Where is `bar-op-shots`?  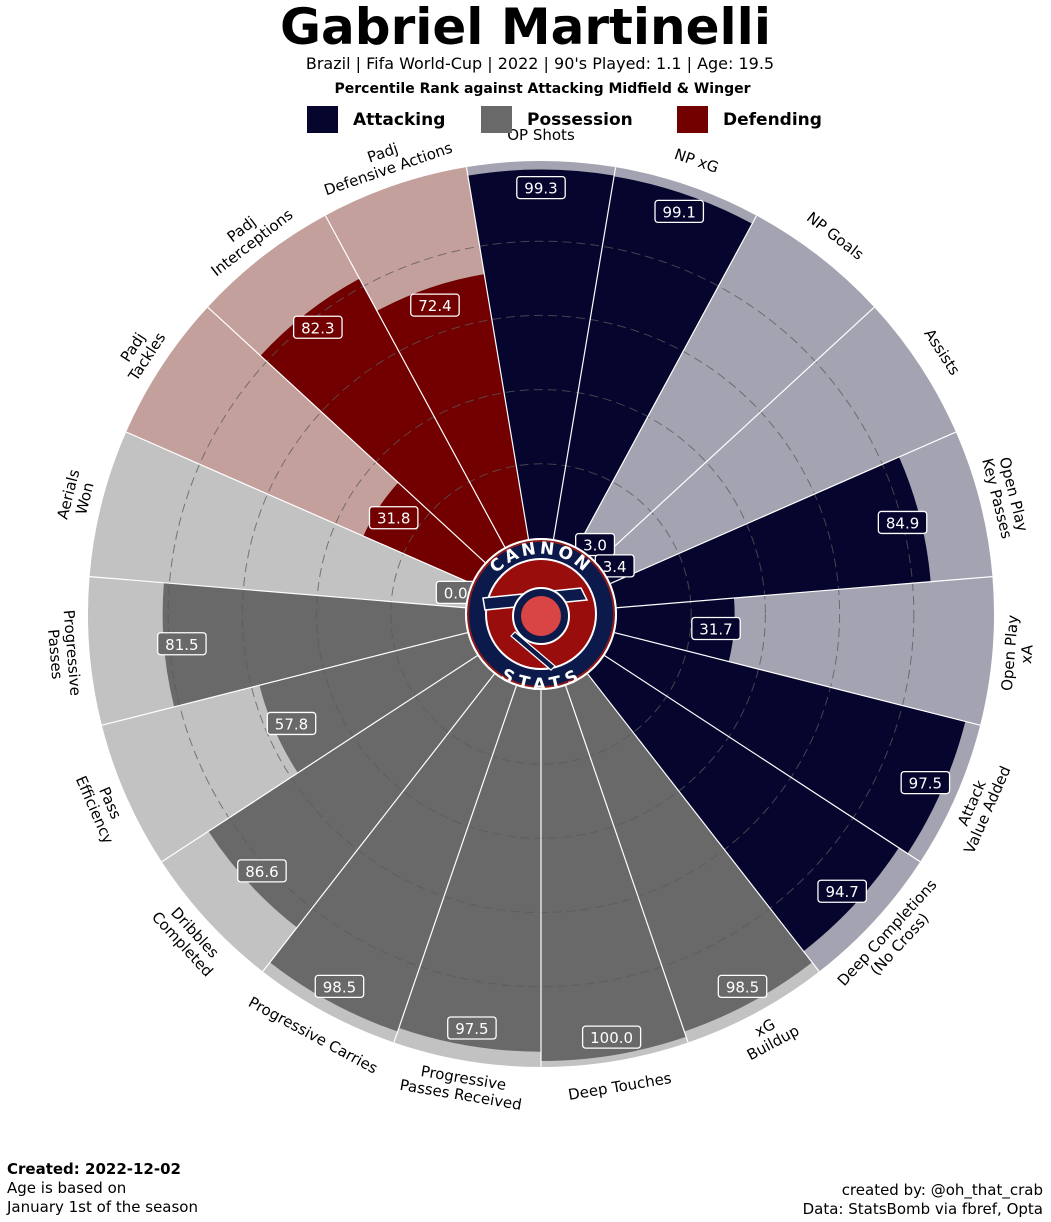
bar-op-shots is located at coordinates (541, 354).